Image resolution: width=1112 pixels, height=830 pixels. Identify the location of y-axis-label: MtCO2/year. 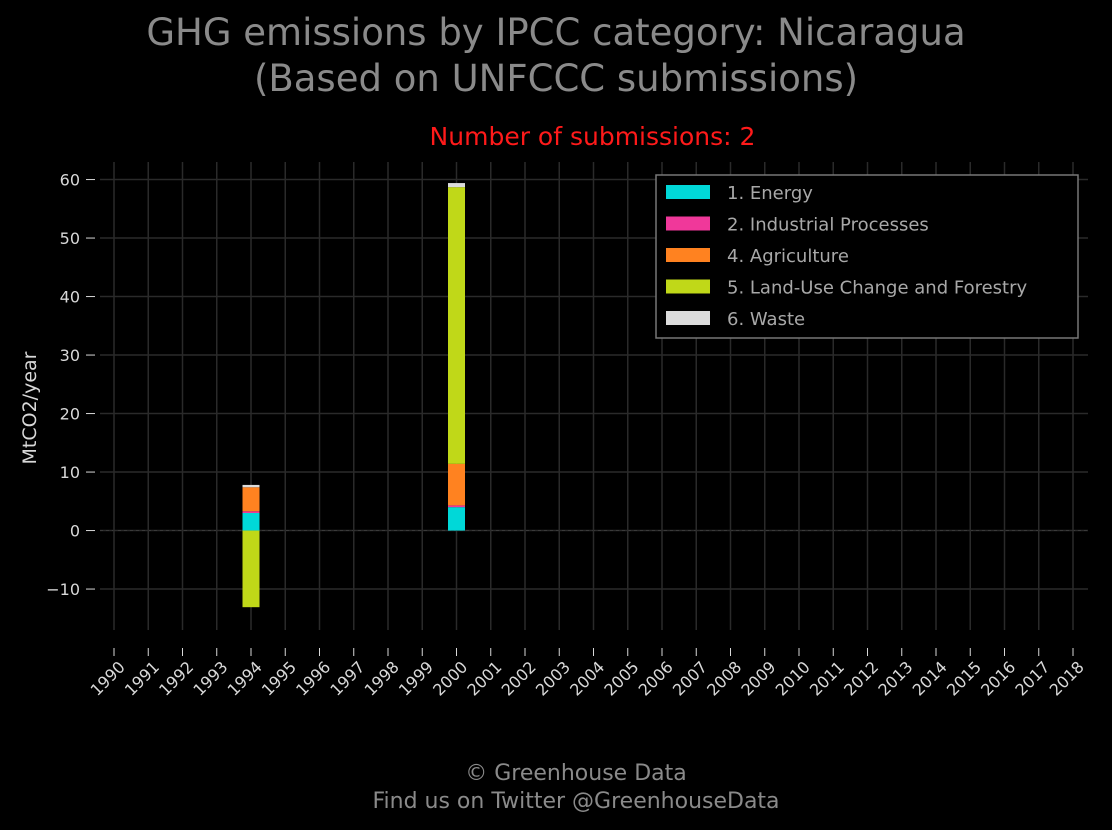
(30, 407).